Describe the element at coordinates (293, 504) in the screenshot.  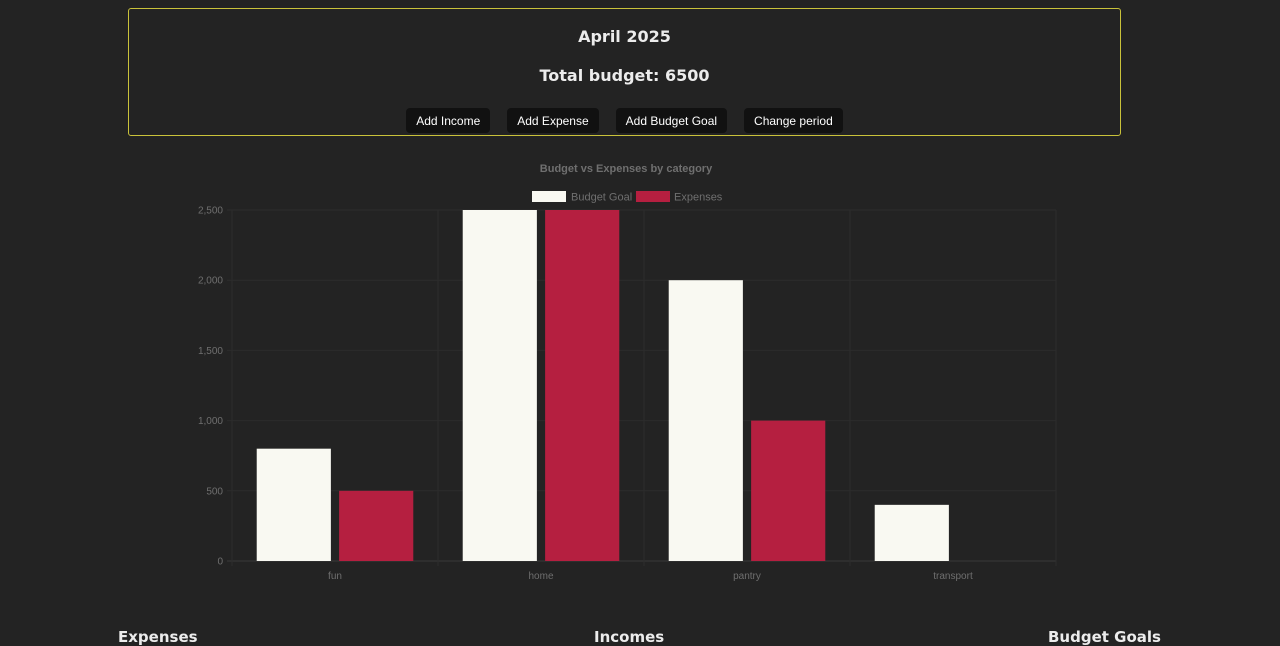
I see `bar-budget-goal-fun` at that location.